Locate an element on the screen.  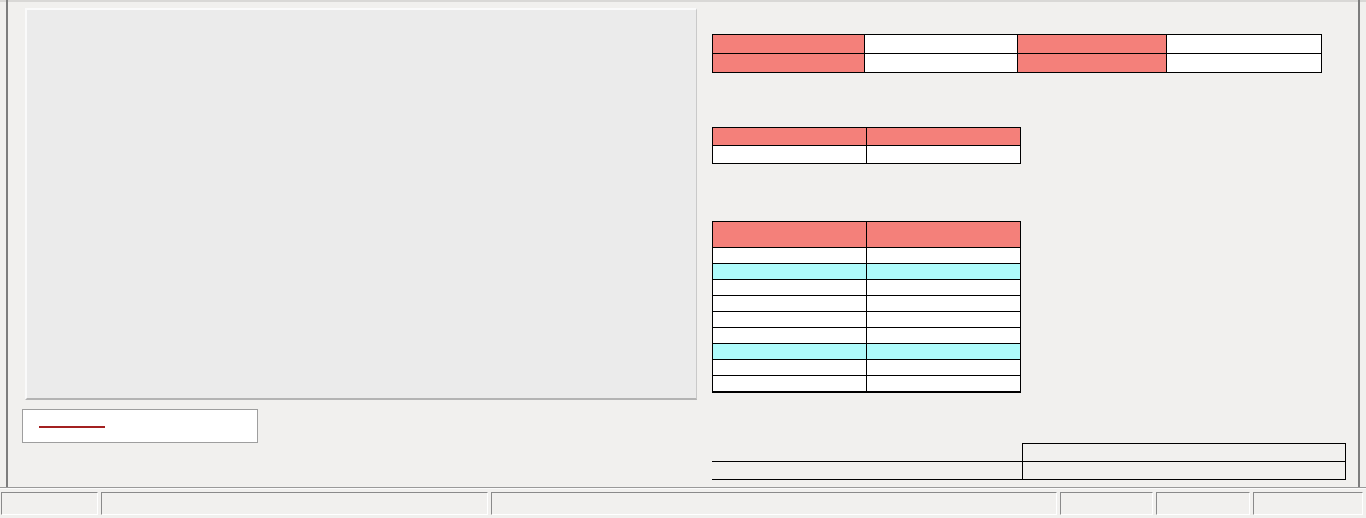
blood-viscosity-table is located at coordinates (866, 145).